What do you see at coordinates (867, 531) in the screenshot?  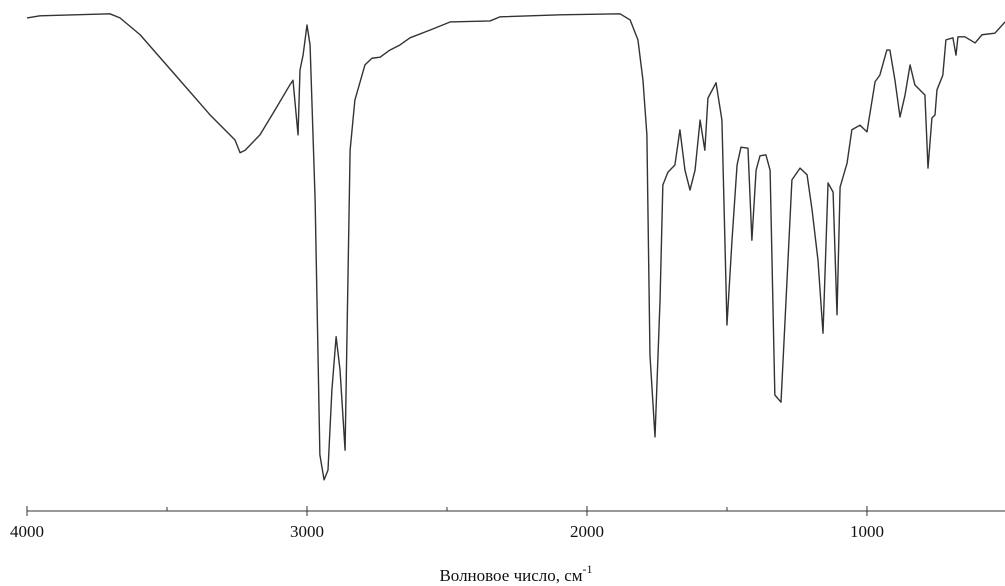 I see `x-tick-label: 1000` at bounding box center [867, 531].